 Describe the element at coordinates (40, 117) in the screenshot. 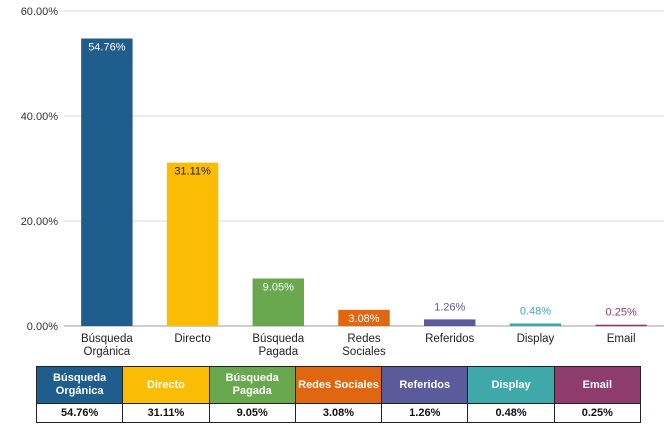

I see `y-tick-label: 40.00%` at that location.